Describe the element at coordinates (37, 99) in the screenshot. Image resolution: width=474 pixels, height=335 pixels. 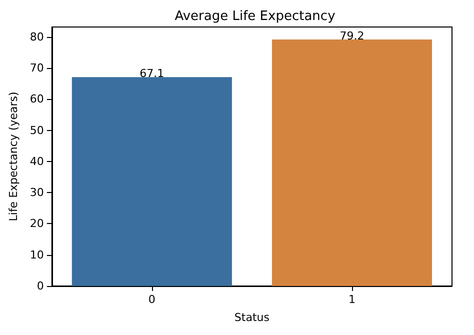
I see `y-tick-label: 60` at that location.